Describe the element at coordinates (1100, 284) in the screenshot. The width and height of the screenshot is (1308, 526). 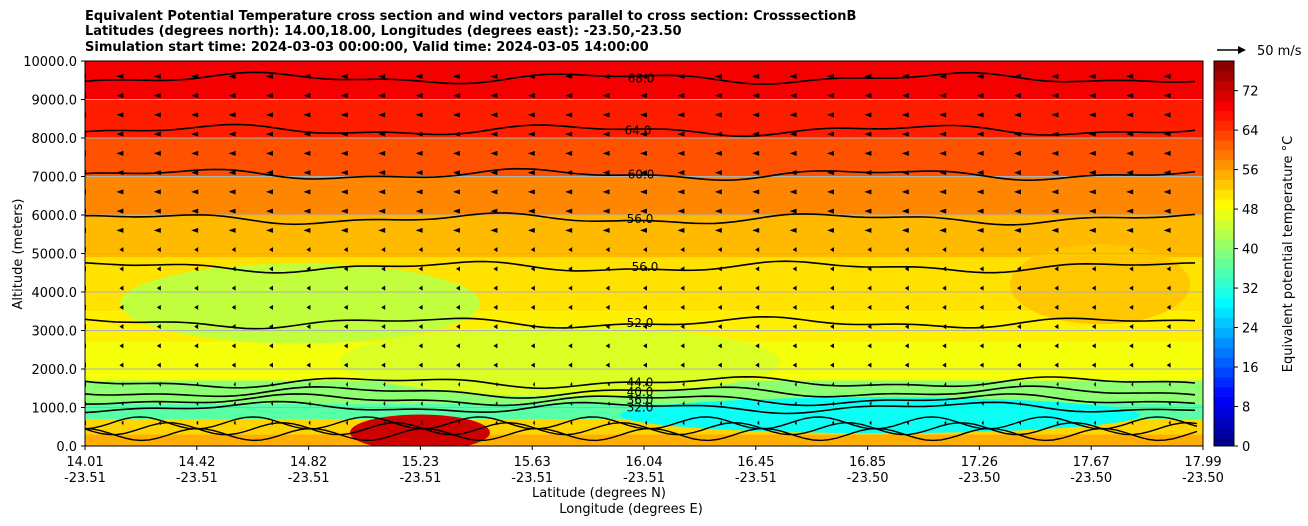
I see `contour-blob` at that location.